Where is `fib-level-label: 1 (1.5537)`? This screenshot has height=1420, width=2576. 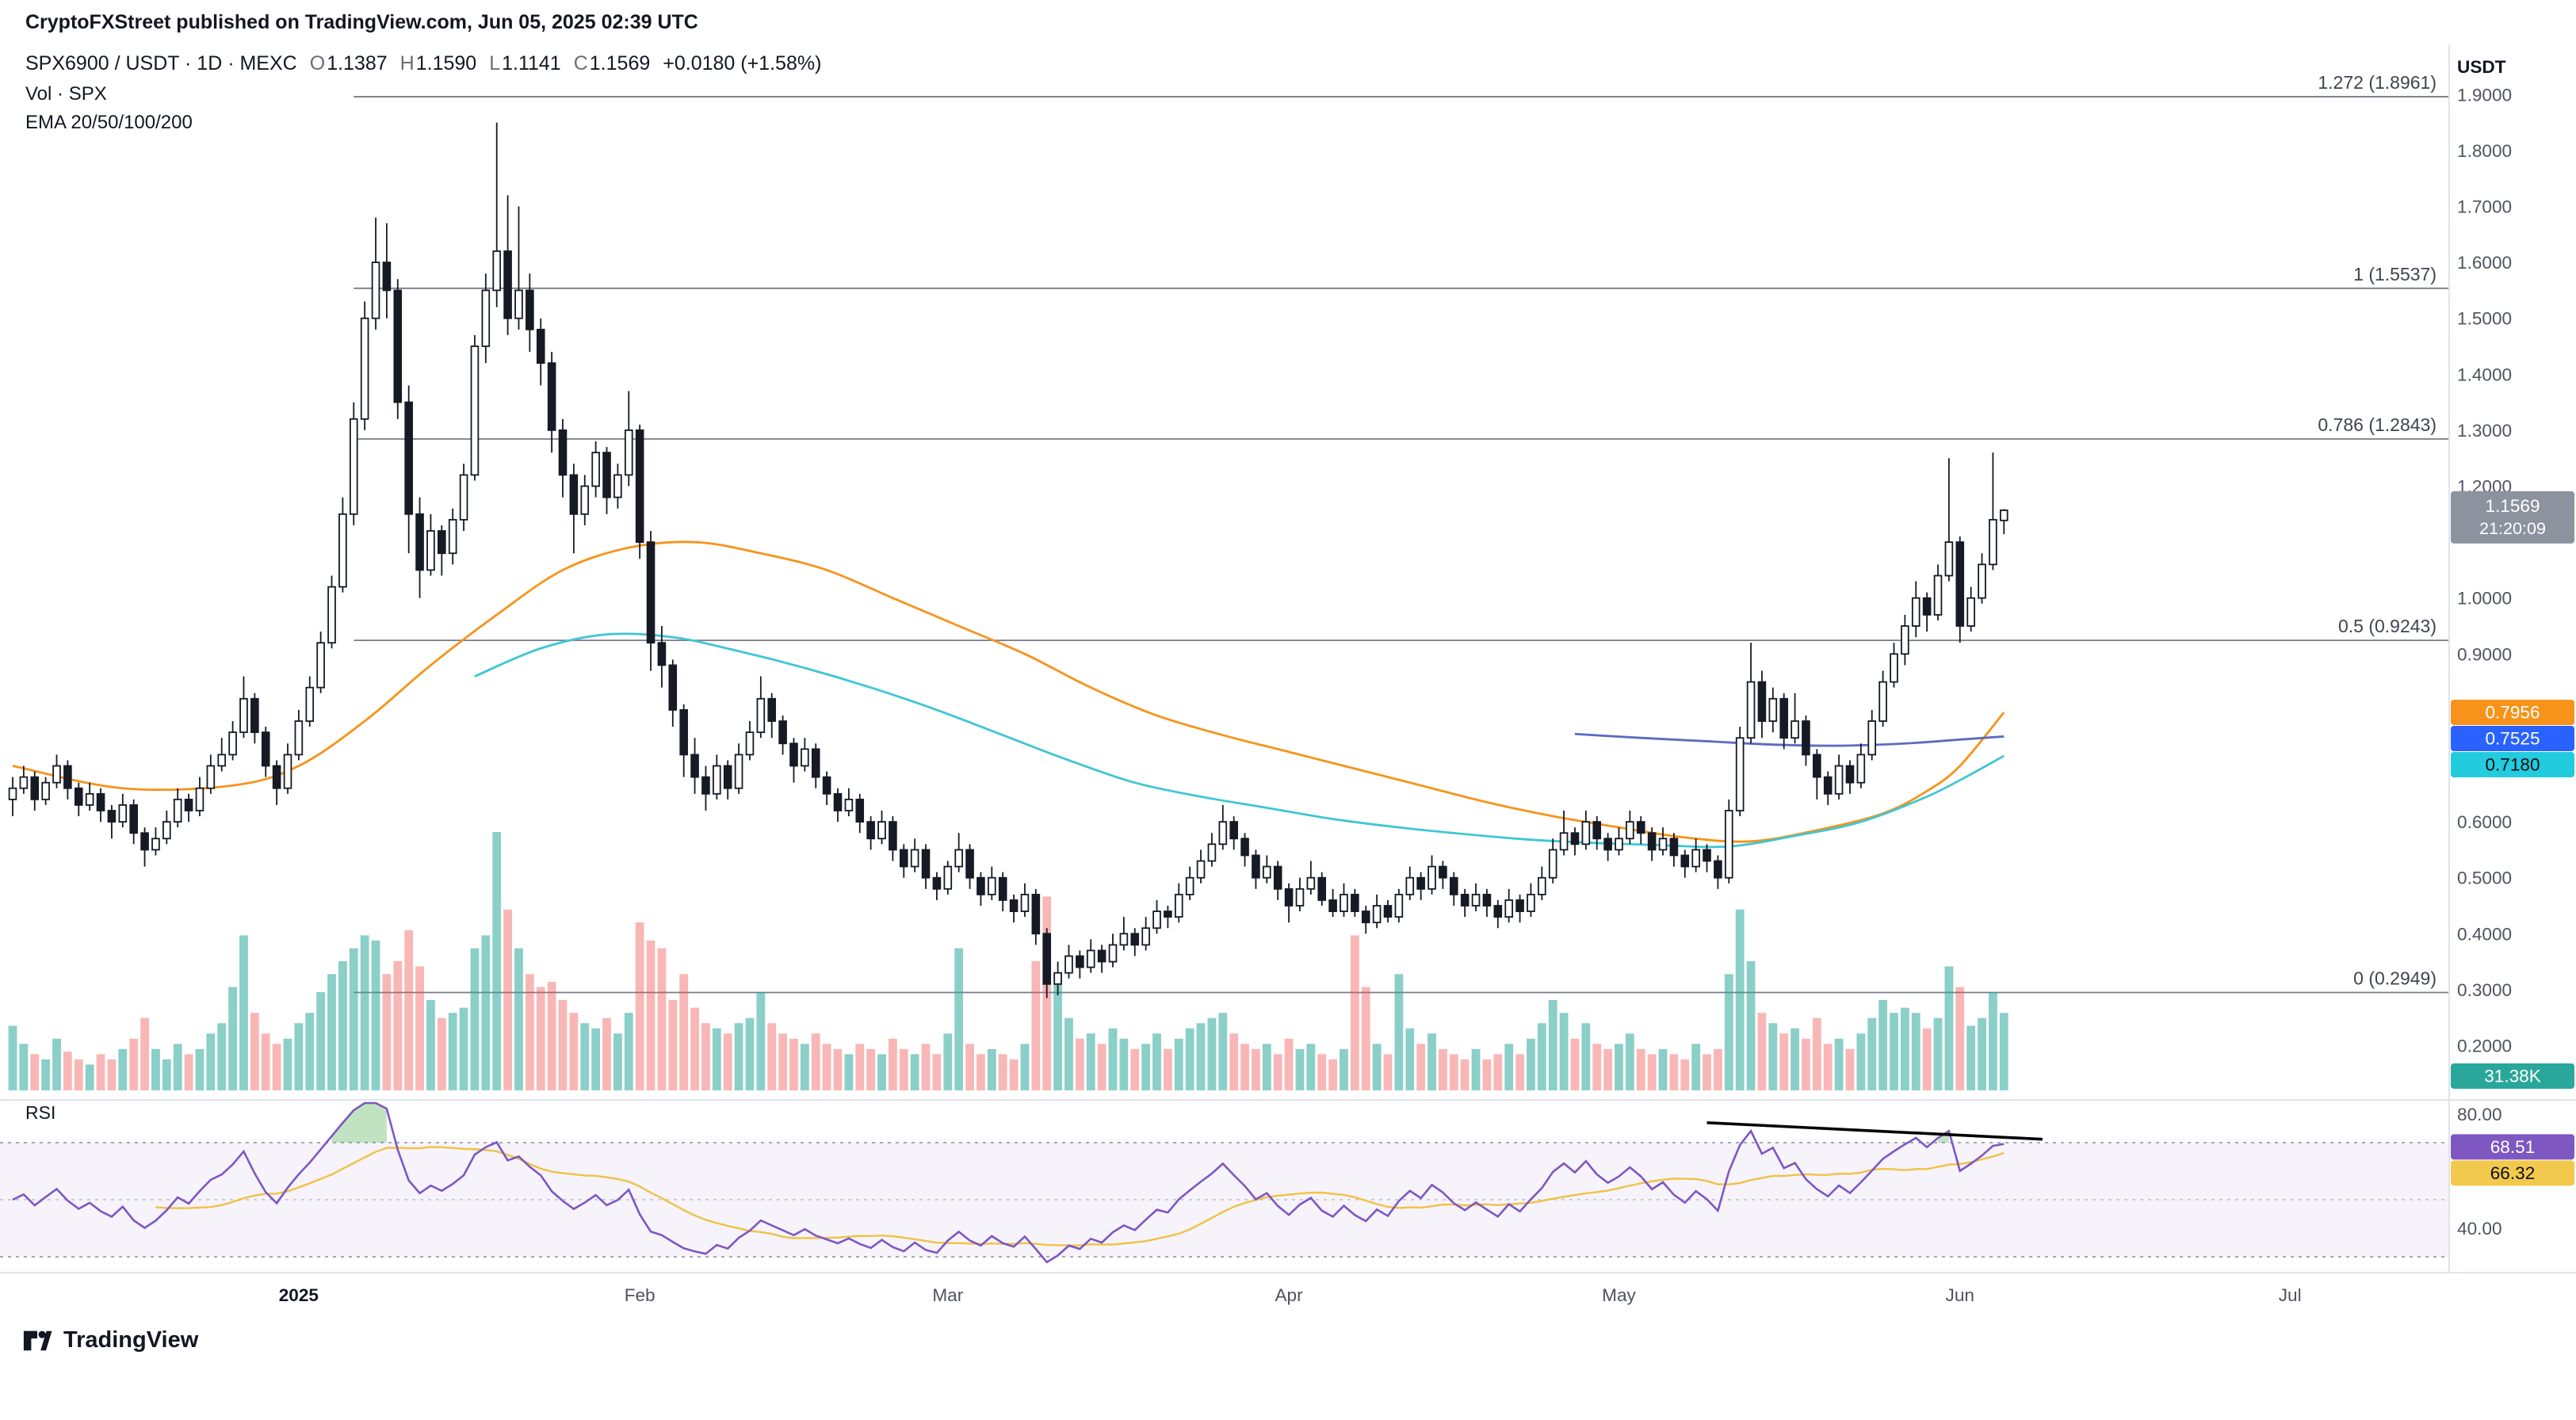 fib-level-label: 1 (1.5537) is located at coordinates (2394, 274).